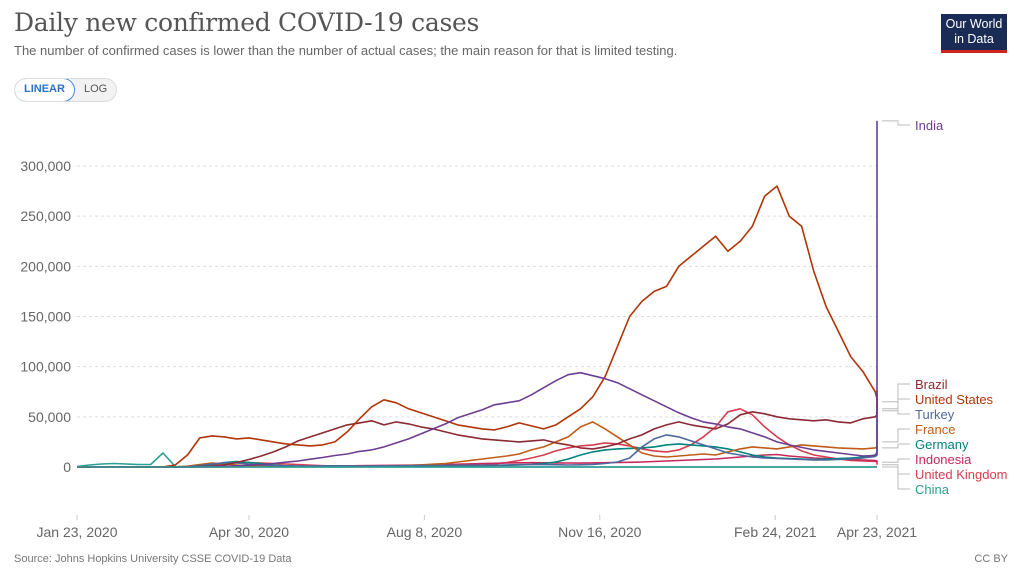 The width and height of the screenshot is (1024, 568). What do you see at coordinates (425, 532) in the screenshot?
I see `x-tick-label: Aug 8, 2020` at bounding box center [425, 532].